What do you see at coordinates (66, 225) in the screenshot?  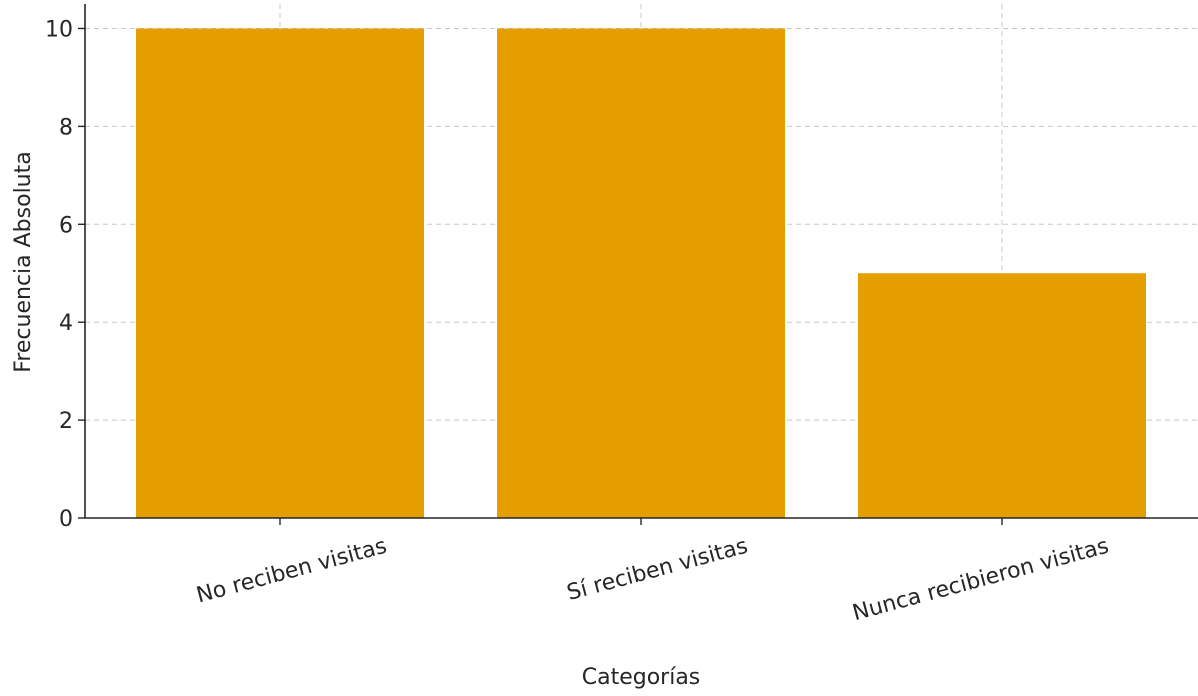 I see `y-tick-label: 6` at bounding box center [66, 225].